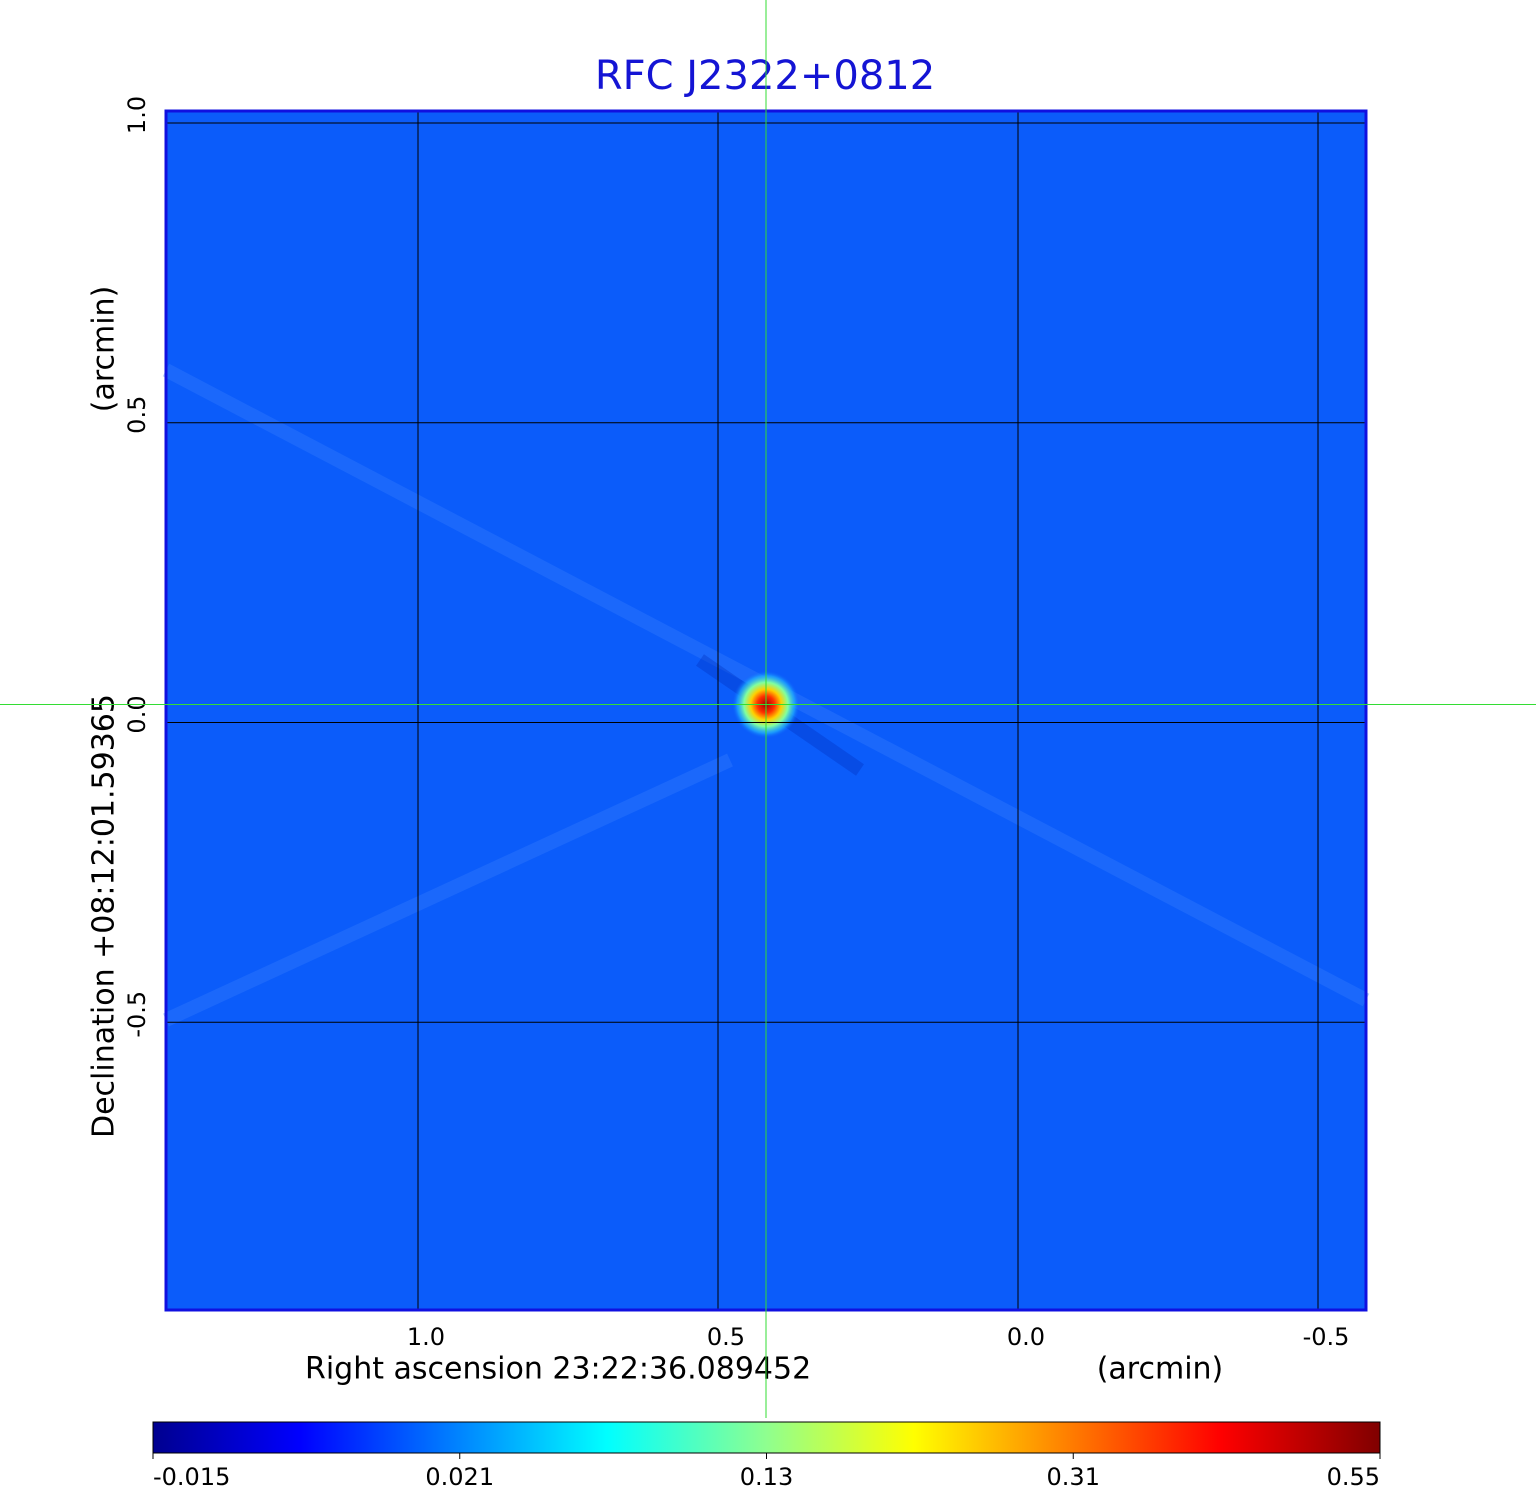 This screenshot has width=1536, height=1511. Describe the element at coordinates (1353, 1477) in the screenshot. I see `colorbar-tick-label: 0.55` at that location.